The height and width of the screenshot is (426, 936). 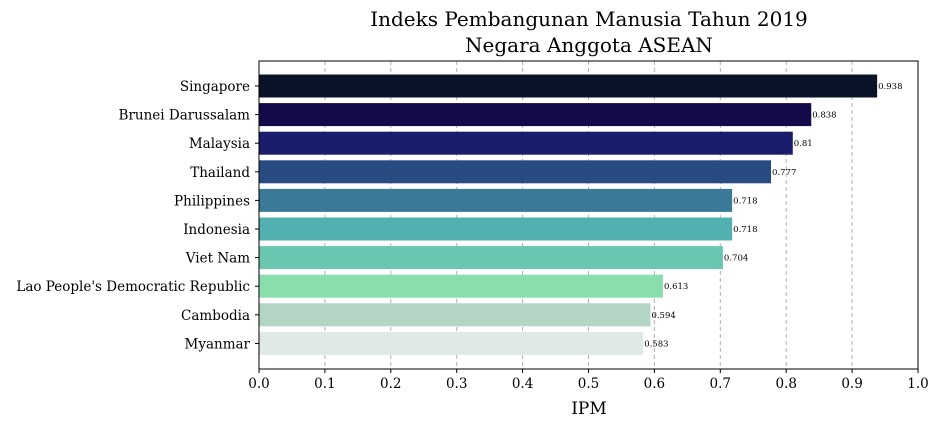 What do you see at coordinates (851, 384) in the screenshot?
I see `x-tick-label: 0.9` at bounding box center [851, 384].